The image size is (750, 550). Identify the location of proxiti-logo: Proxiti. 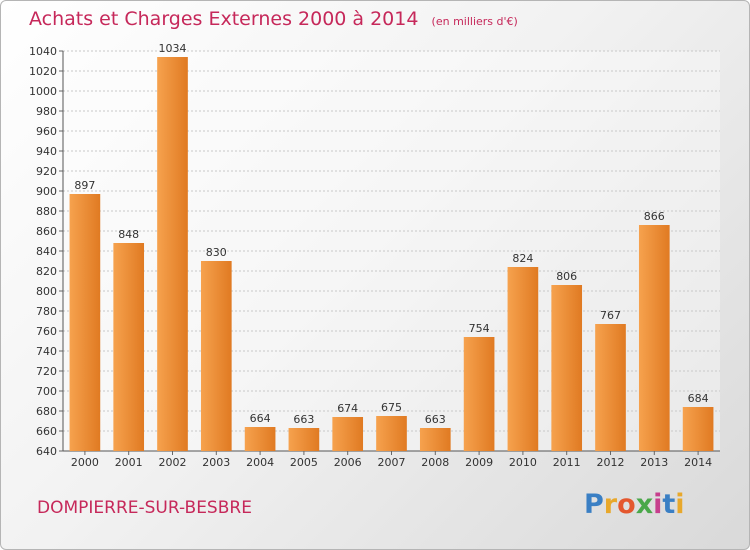
(634, 504).